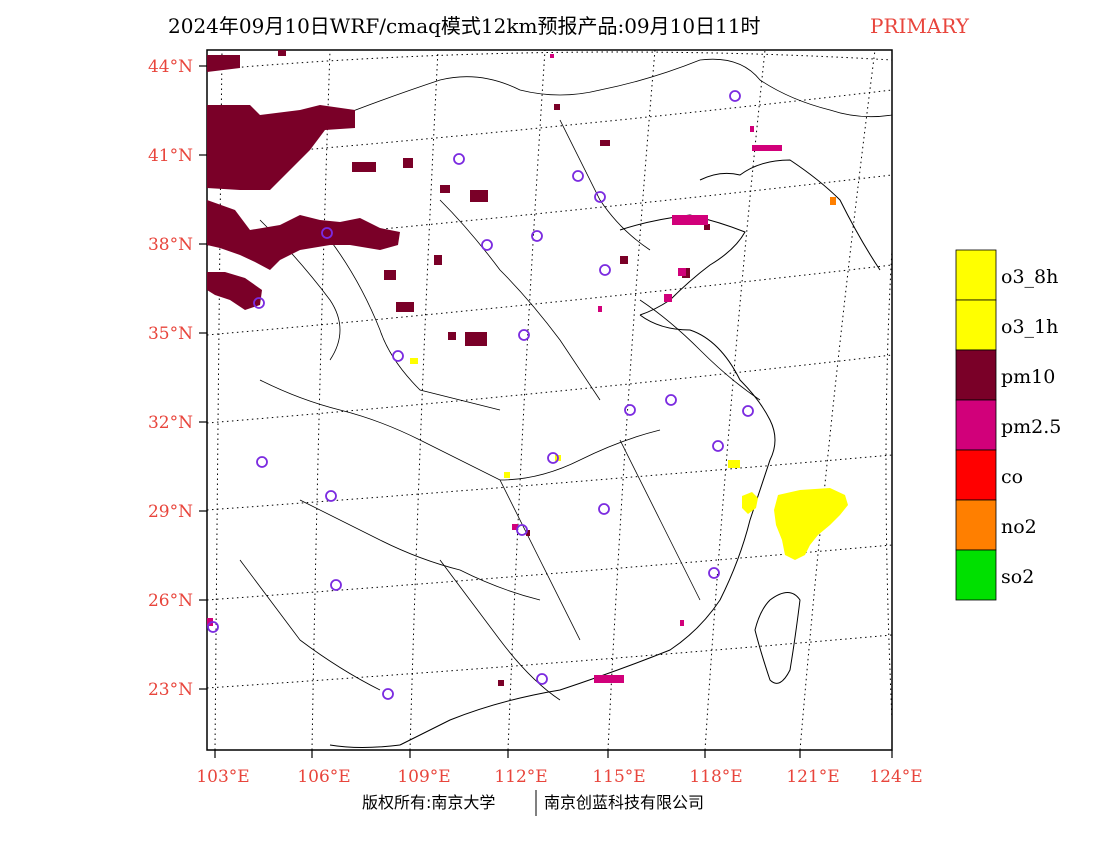 This screenshot has width=1100, height=850. Describe the element at coordinates (1017, 577) in the screenshot. I see `legend-label: so2` at that location.